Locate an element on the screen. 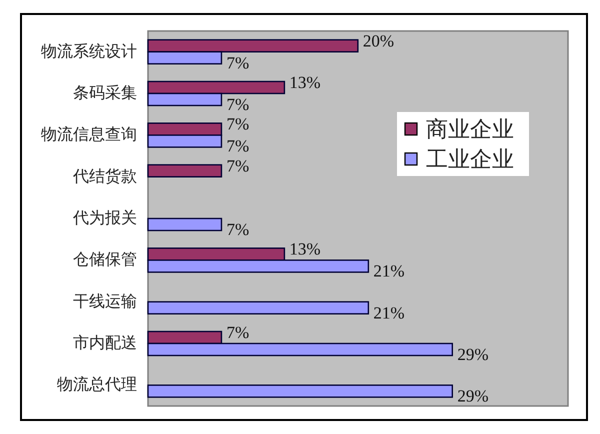 Image resolution: width=600 pixels, height=434 pixels. y-tick-label: 干线运输 is located at coordinates (105, 301).